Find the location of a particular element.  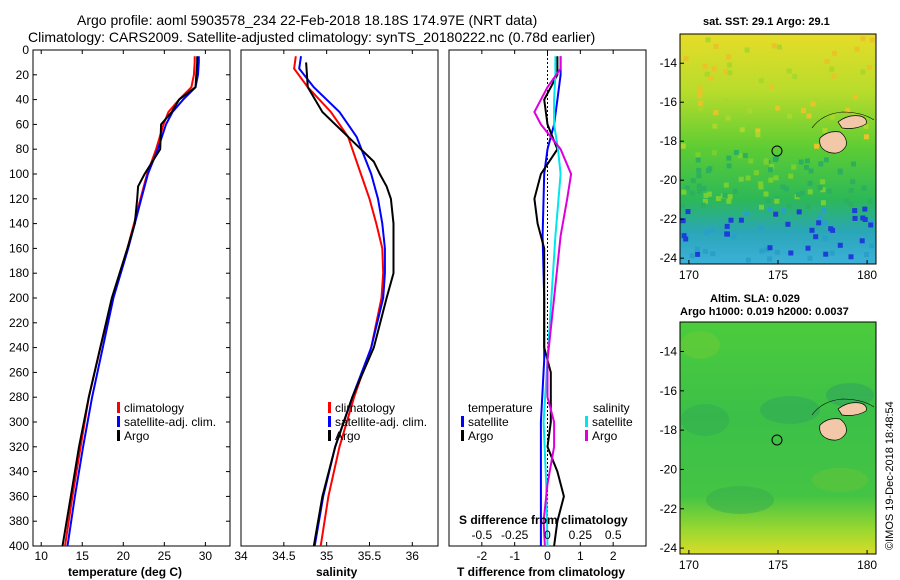

depth-tick-label: 120 is located at coordinates (19, 199).